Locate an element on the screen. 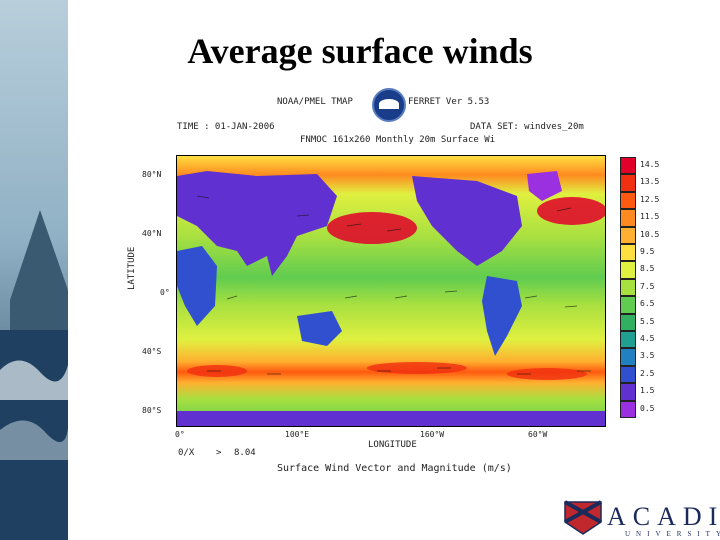 The width and height of the screenshot is (720, 540). noaa-logo is located at coordinates (389, 105).